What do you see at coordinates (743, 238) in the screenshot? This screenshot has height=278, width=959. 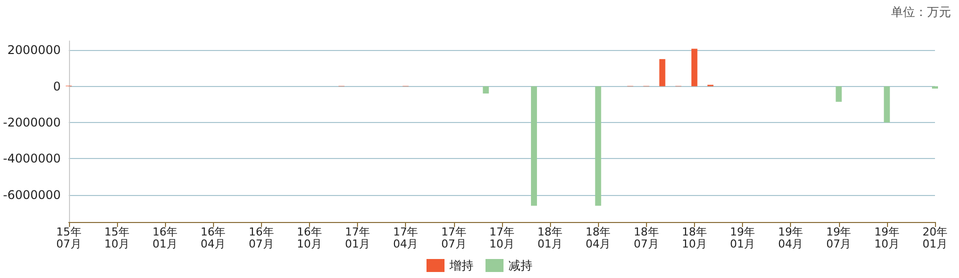 I see `x-tick-label: 19年01月` at bounding box center [743, 238].